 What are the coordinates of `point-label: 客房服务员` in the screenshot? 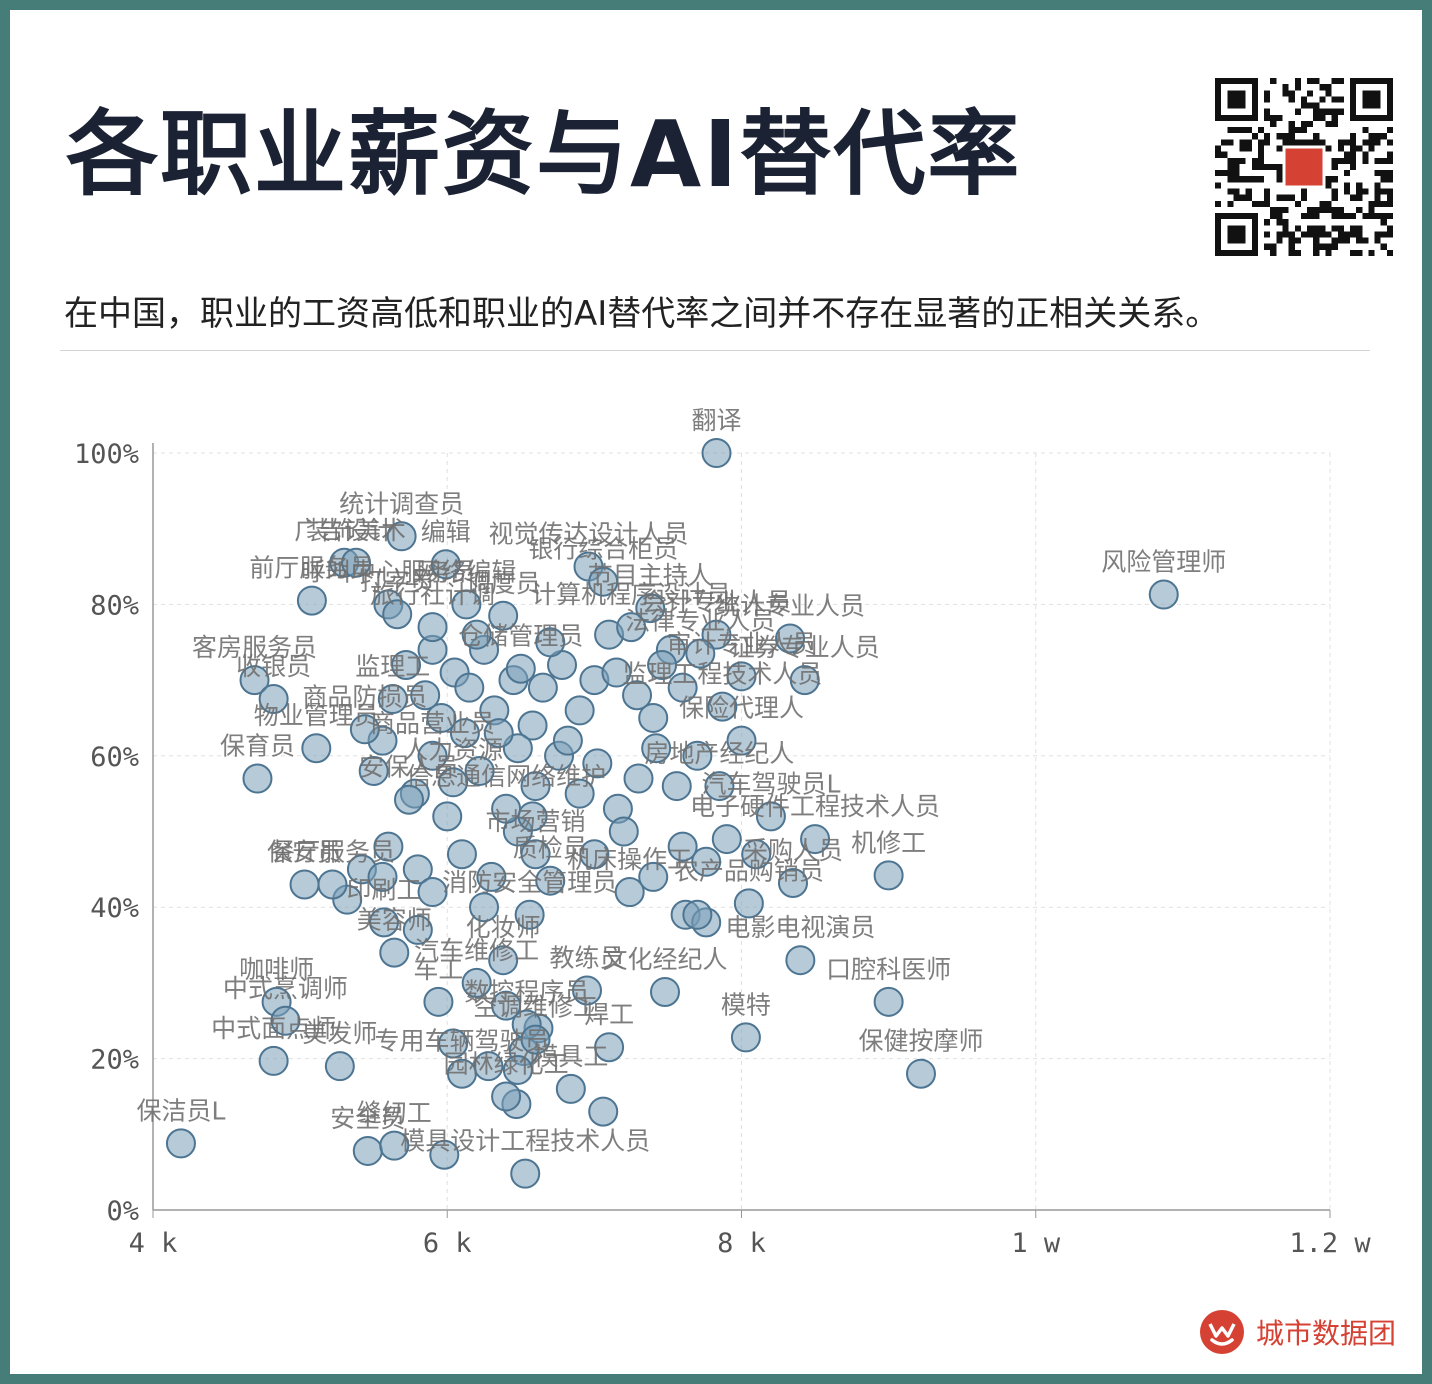 It's located at (254, 647).